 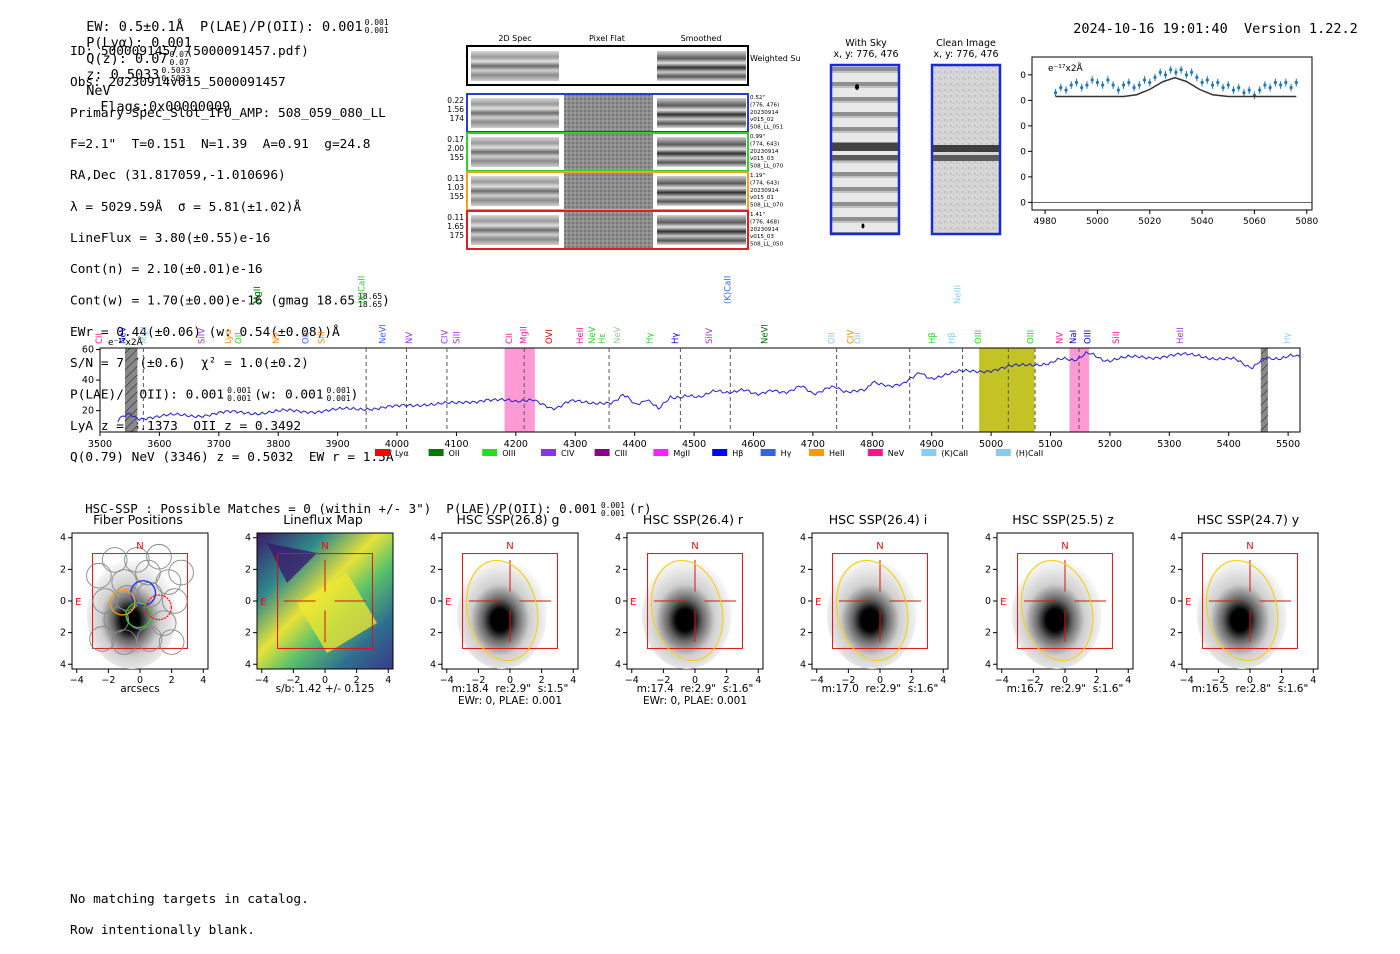 I want to click on spectrum-xtick-label: 5200, so click(x=1110, y=444).